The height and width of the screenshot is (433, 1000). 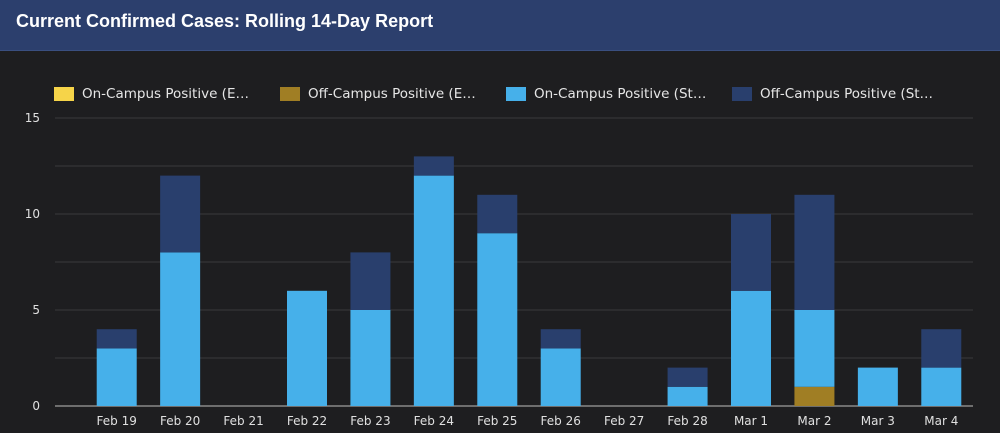 What do you see at coordinates (117, 421) in the screenshot?
I see `x-tick-label: Feb 19` at bounding box center [117, 421].